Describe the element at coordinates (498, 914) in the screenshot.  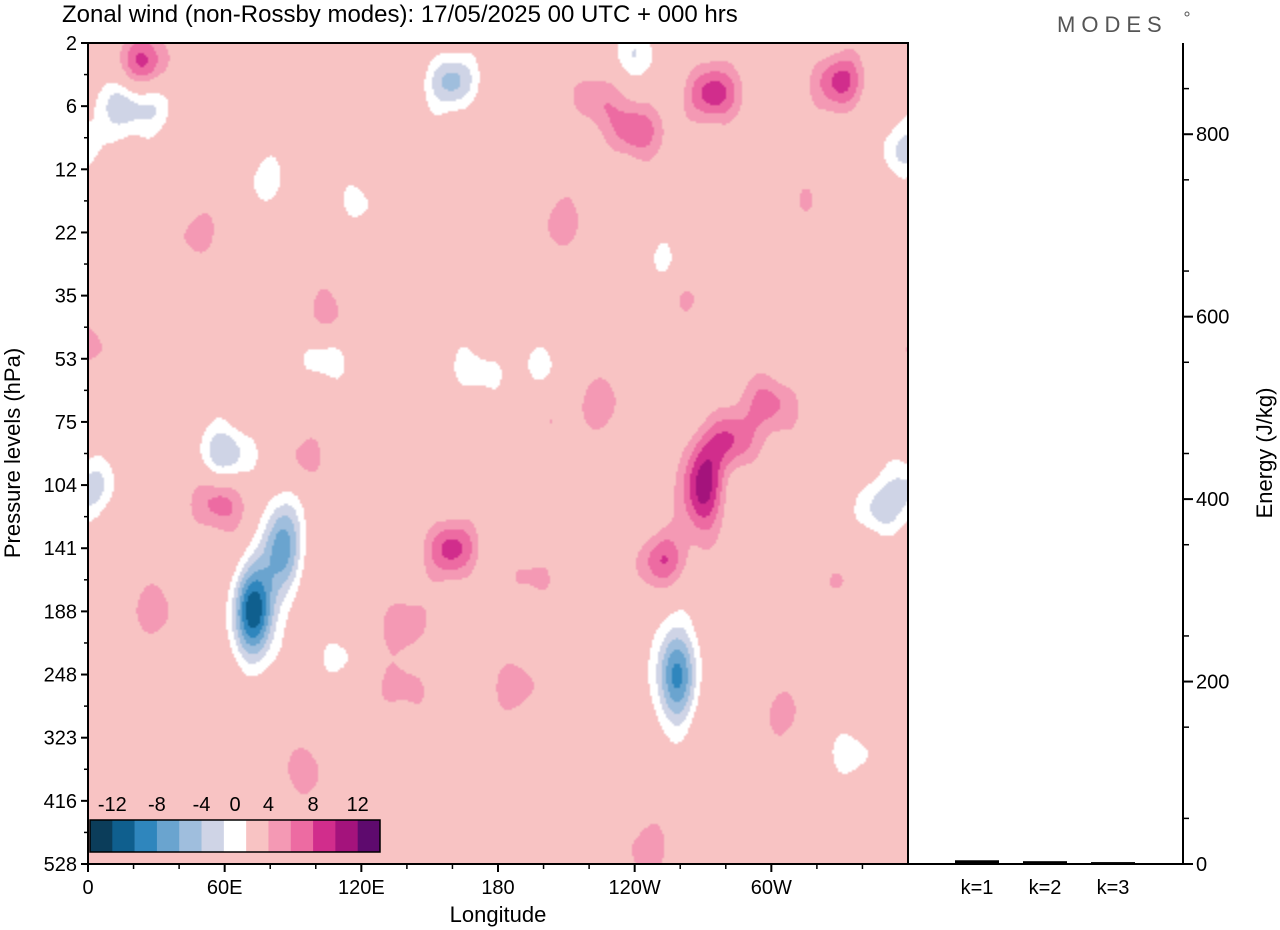
I see `x-axis-title: Longitude` at that location.